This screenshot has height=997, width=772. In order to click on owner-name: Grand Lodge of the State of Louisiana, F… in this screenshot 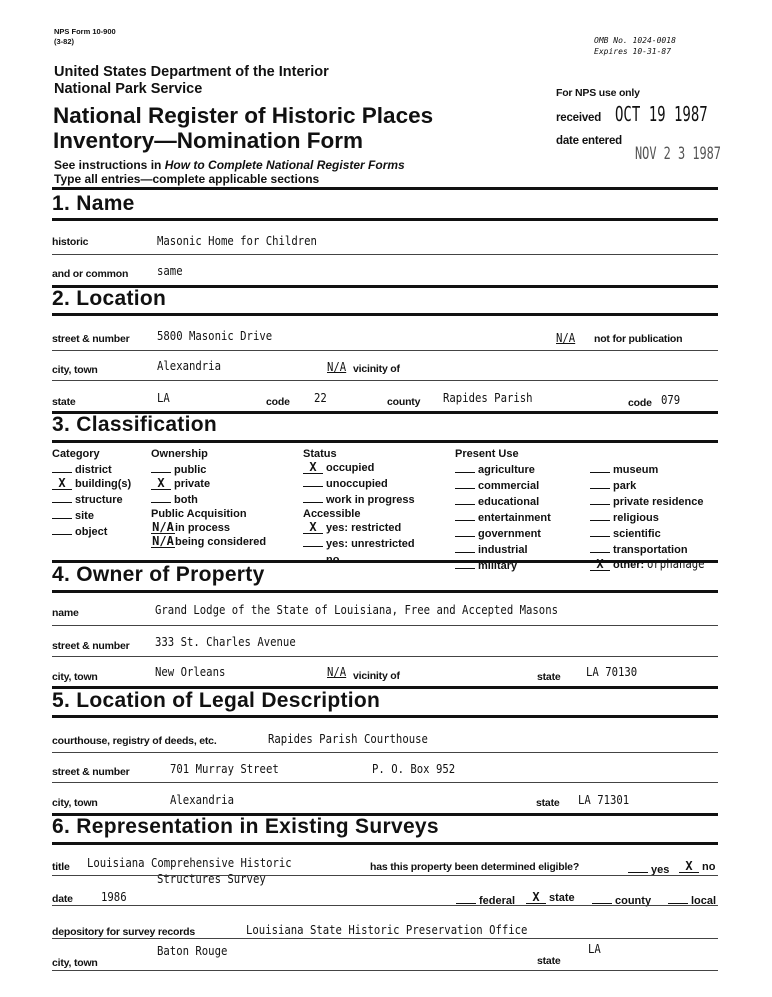, I will do `click(357, 609)`.